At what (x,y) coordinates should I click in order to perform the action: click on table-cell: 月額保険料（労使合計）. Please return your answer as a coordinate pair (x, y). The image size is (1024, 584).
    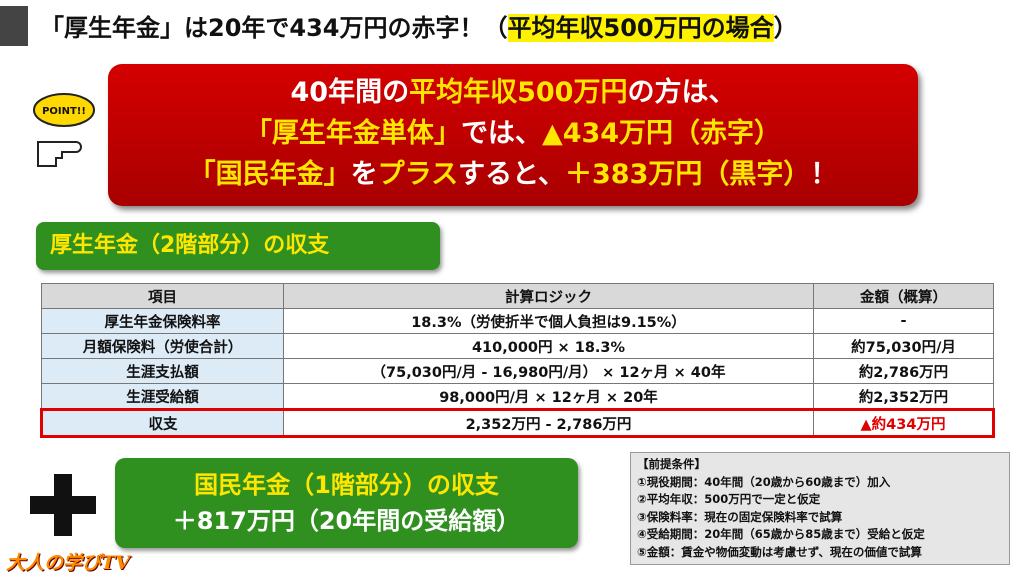
    Looking at the image, I should click on (162, 346).